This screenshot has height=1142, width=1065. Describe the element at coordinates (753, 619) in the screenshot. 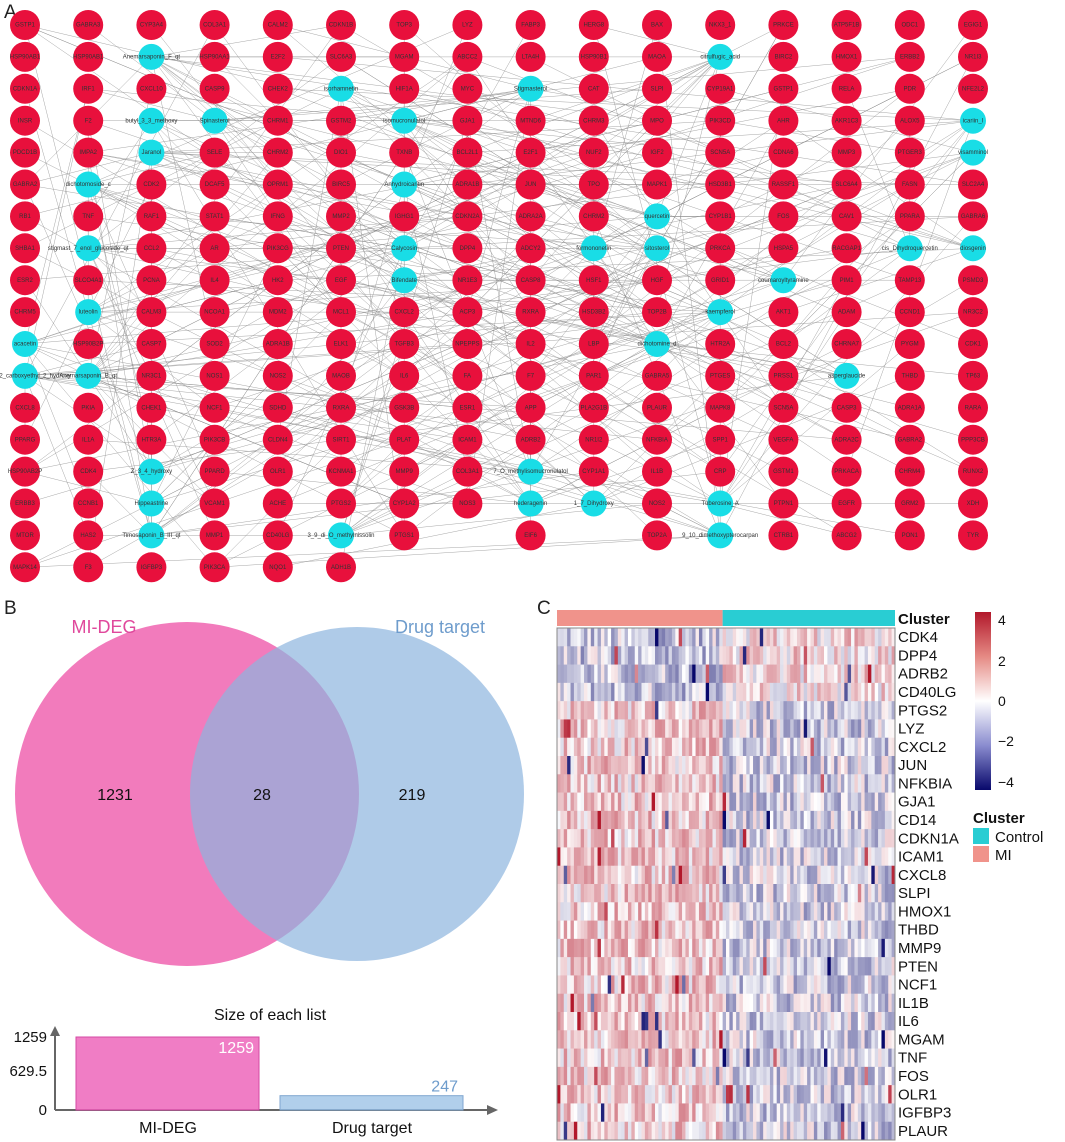

I see `heatmap-annotation-bar: Cluster` at that location.